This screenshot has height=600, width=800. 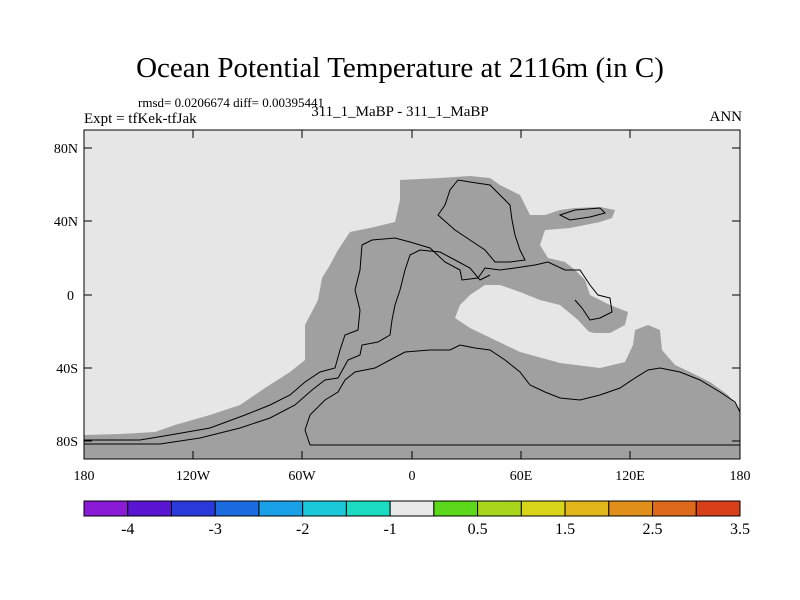 What do you see at coordinates (66, 149) in the screenshot?
I see `lat-label: 80N` at bounding box center [66, 149].